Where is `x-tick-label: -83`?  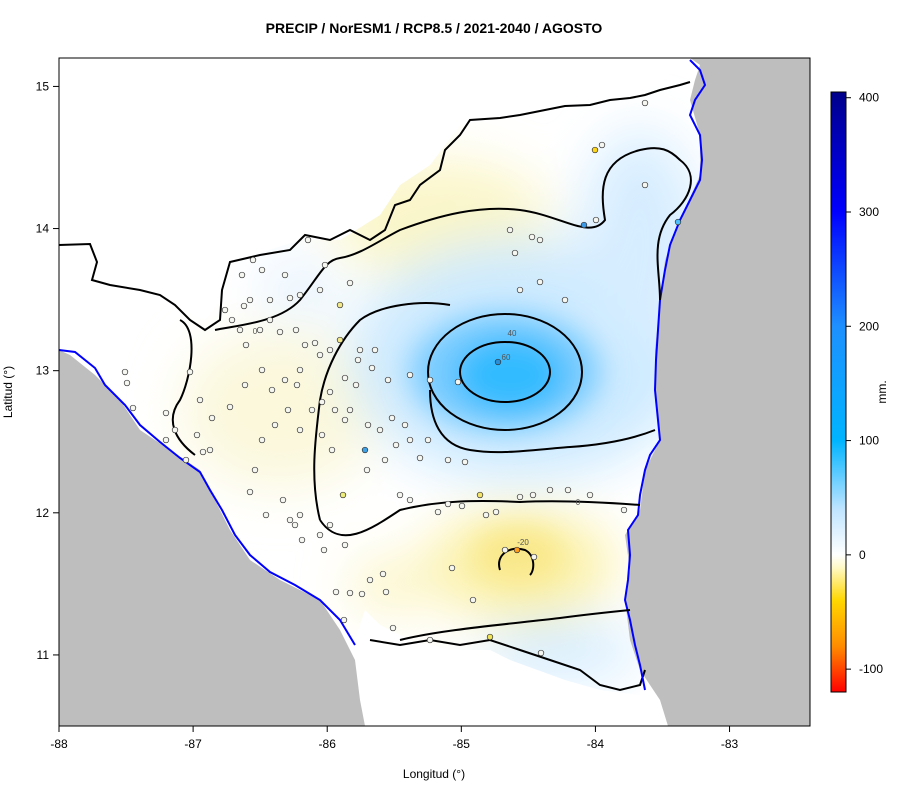 x-tick-label: -83 is located at coordinates (730, 744).